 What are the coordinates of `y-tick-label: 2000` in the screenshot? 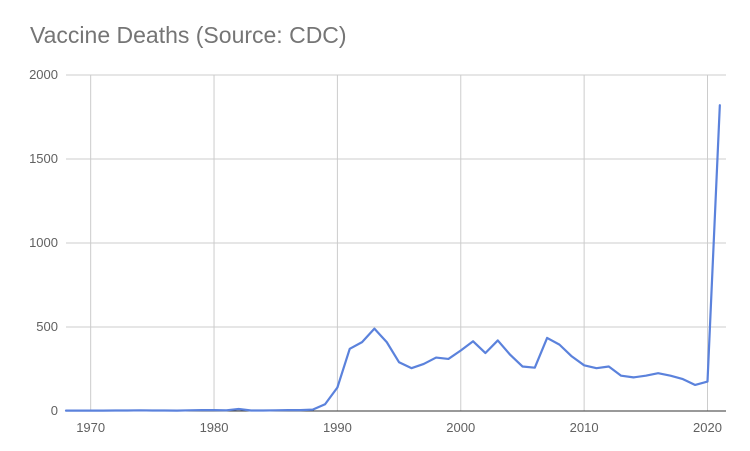 It's located at (43, 74).